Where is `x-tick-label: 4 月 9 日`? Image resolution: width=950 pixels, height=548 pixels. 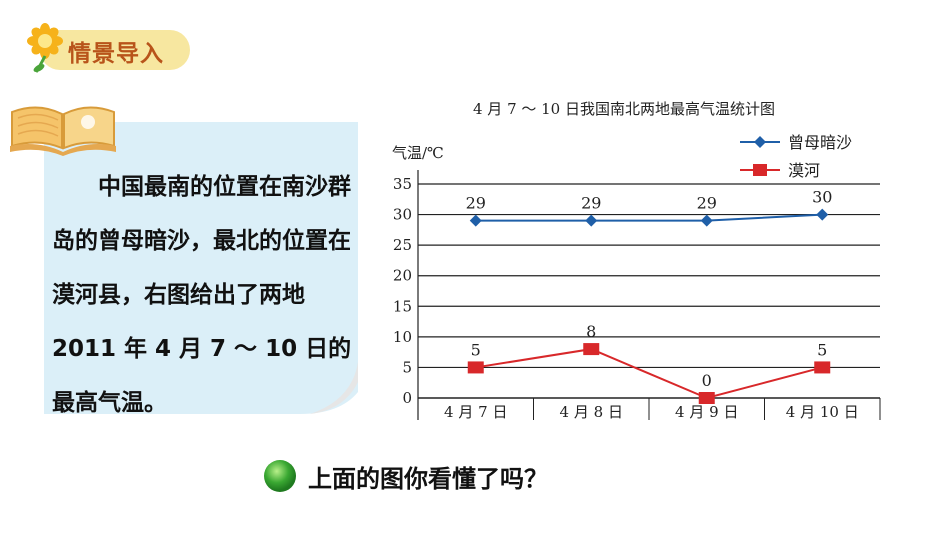
x-tick-label: 4 月 9 日 is located at coordinates (706, 412).